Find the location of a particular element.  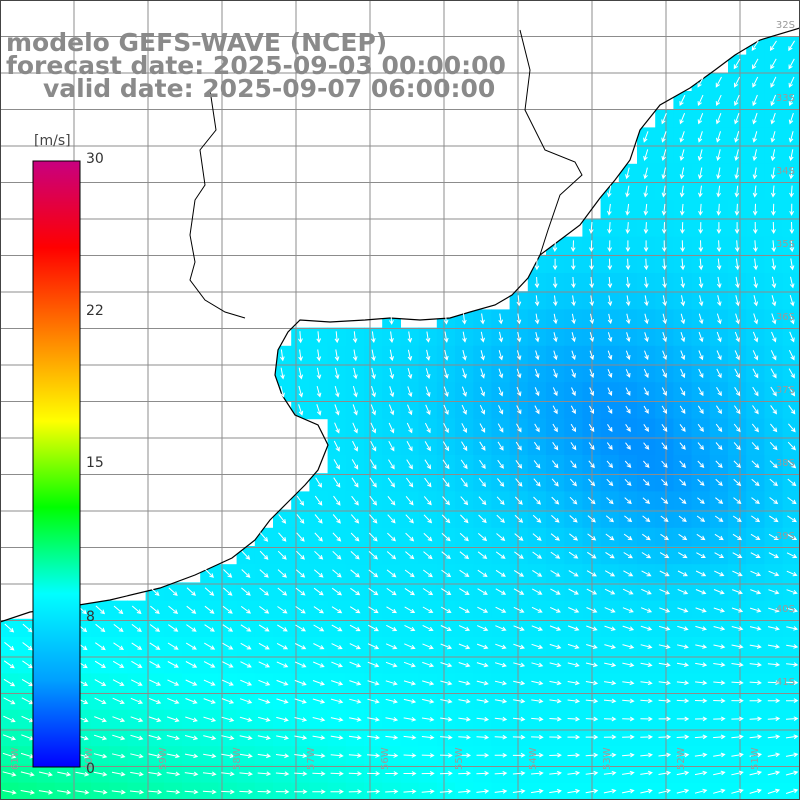

latitude-labels: 32S 33S 34S 35S 36S 37S 38S 39S 40S 41S is located at coordinates (785, 354).